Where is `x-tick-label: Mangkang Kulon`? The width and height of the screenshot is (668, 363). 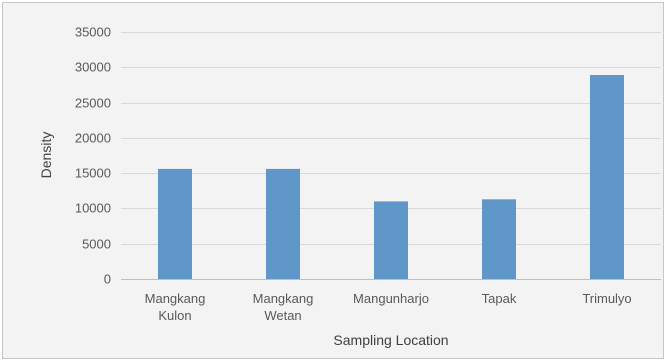 x-tick-label: Mangkang Kulon is located at coordinates (175, 307).